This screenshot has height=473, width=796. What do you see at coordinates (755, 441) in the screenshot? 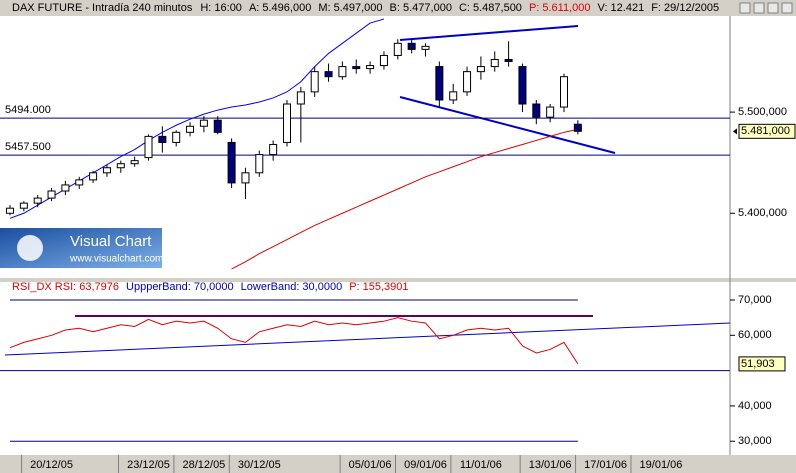
I see `y-tick-label: 30,000` at bounding box center [755, 441].